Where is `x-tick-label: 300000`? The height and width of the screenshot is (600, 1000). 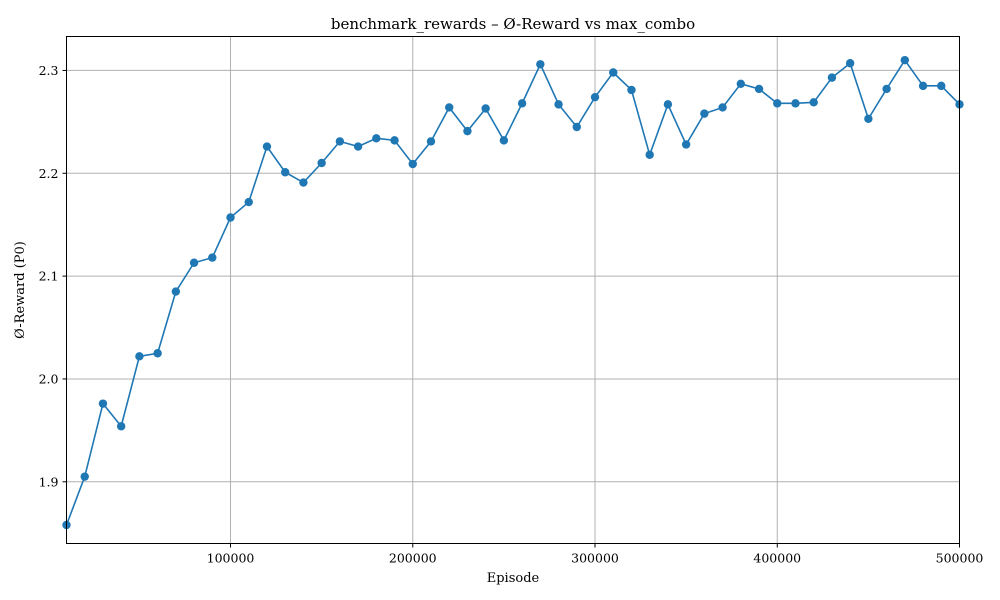
x-tick-label: 300000 is located at coordinates (595, 558).